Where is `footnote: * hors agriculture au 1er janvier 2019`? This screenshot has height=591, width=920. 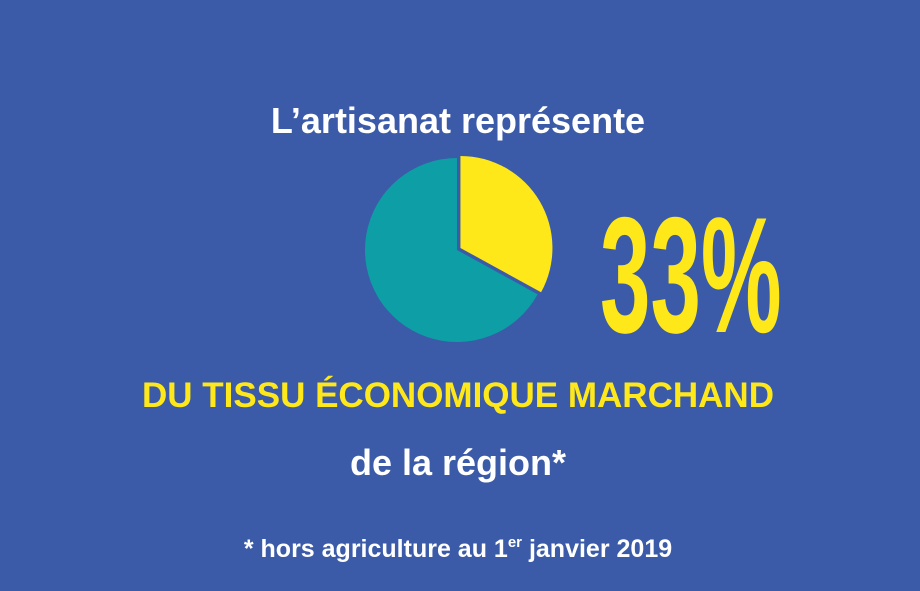
footnote: * hors agriculture au 1er janvier 2019 is located at coordinates (458, 548).